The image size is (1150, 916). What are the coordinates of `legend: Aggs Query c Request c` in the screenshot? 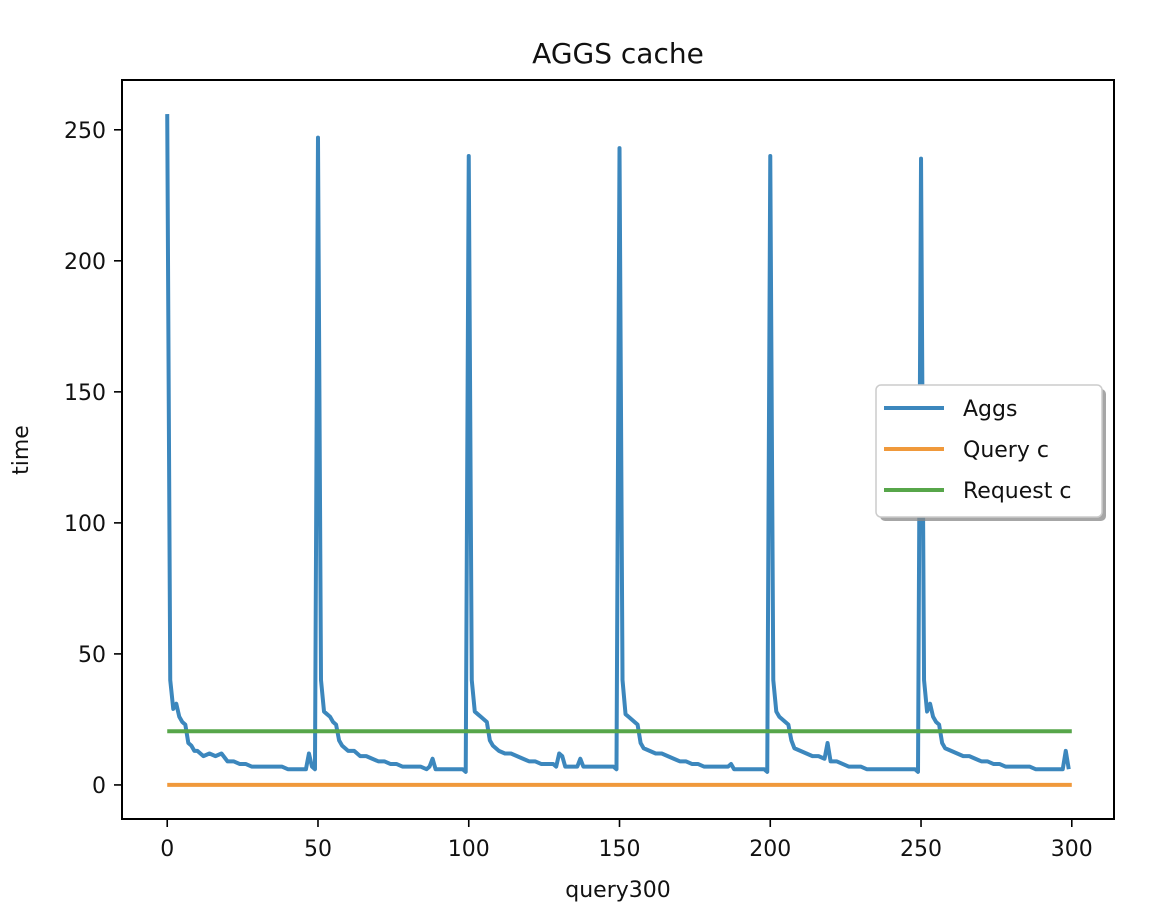 It's located at (990, 452).